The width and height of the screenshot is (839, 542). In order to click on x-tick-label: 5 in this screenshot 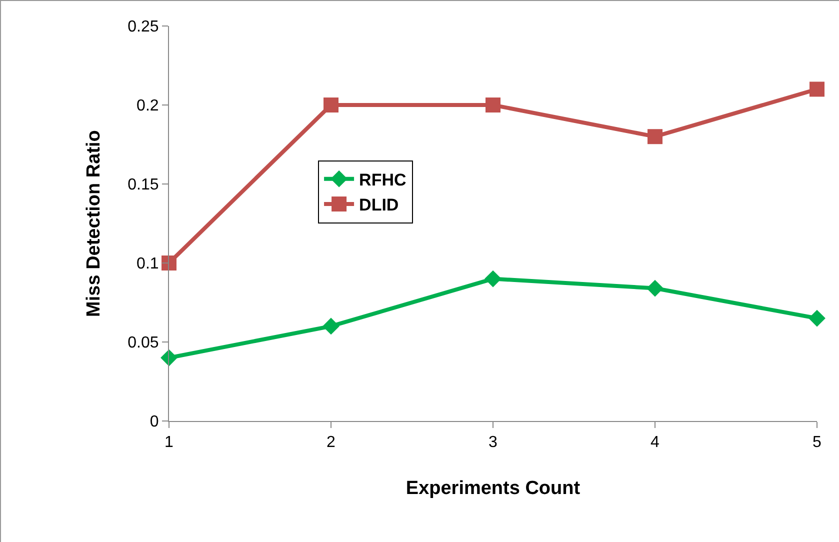, I will do `click(817, 443)`.